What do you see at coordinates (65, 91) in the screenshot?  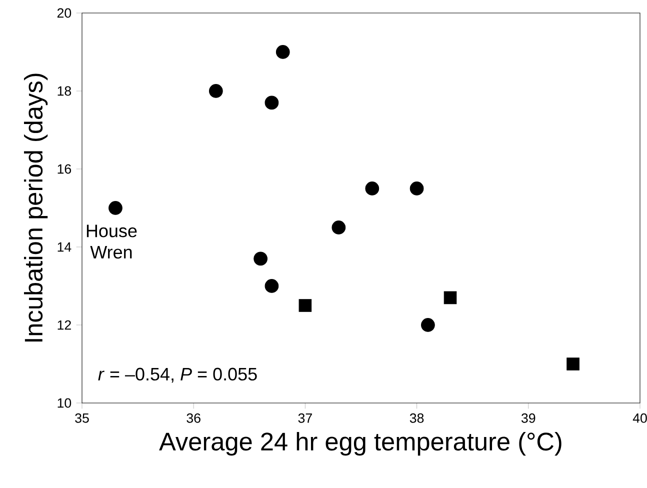 I see `y-tick-label: 18` at bounding box center [65, 91].